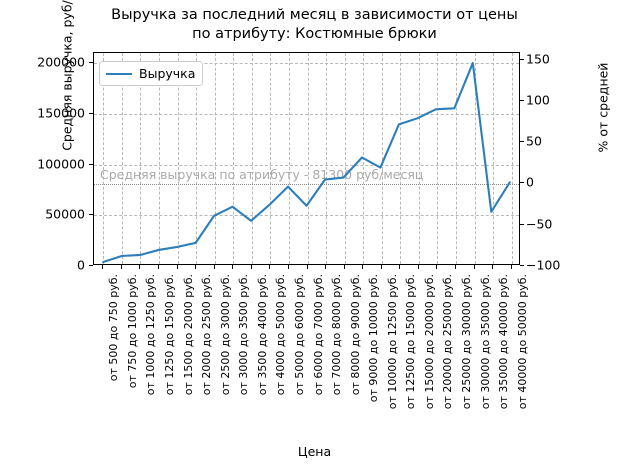  Describe the element at coordinates (114, 328) in the screenshot. I see `x-tick-label: от 500 до 750 руб.` at that location.